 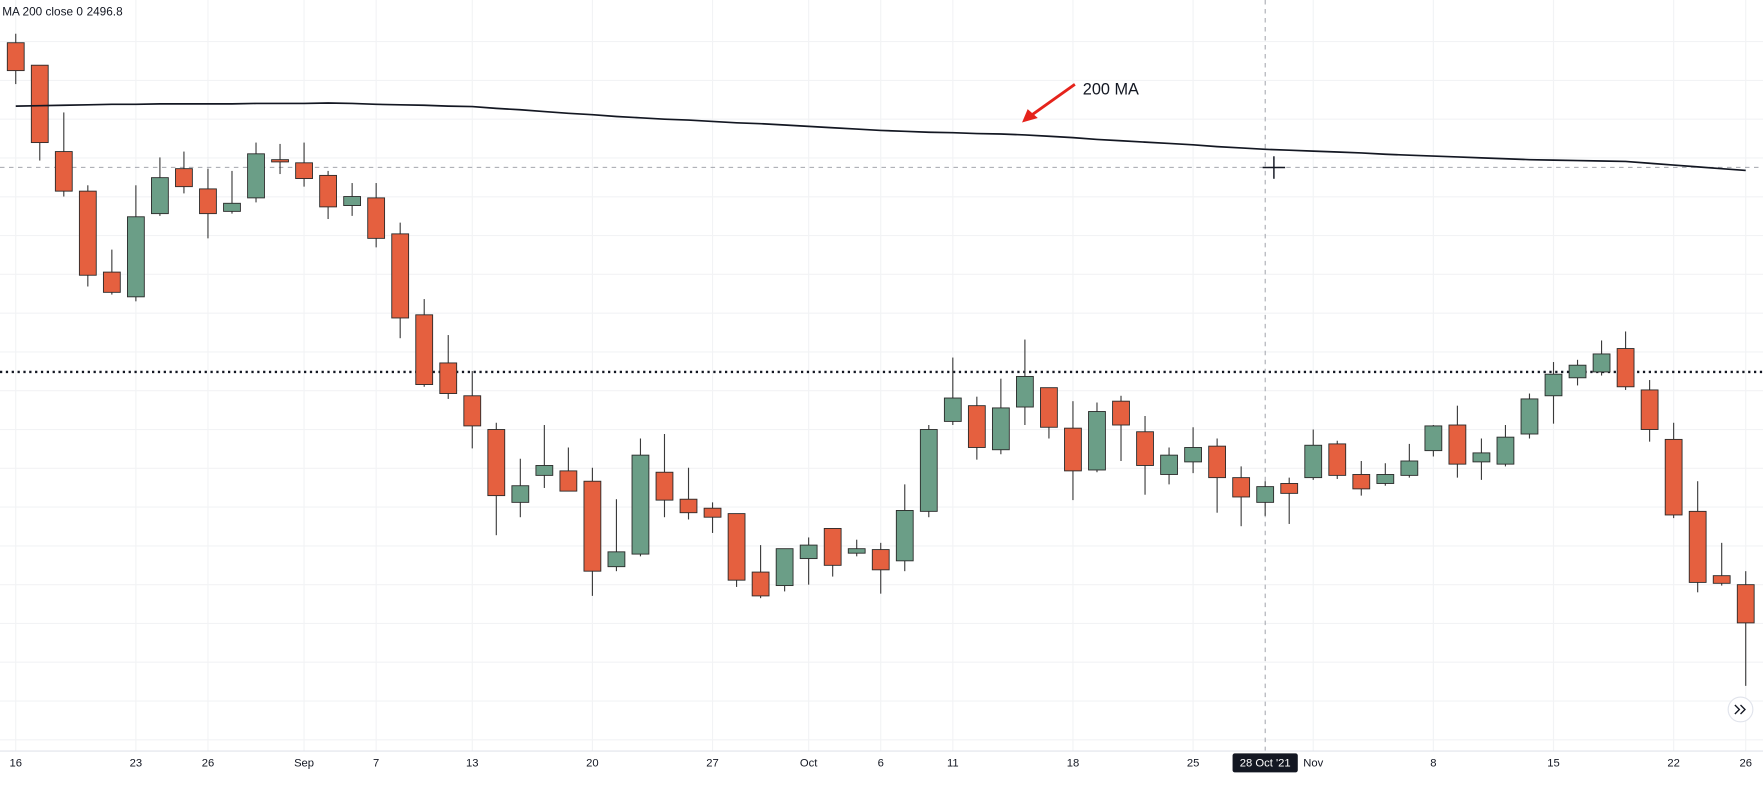 What do you see at coordinates (1553, 763) in the screenshot?
I see `x-tick-label: 15` at bounding box center [1553, 763].